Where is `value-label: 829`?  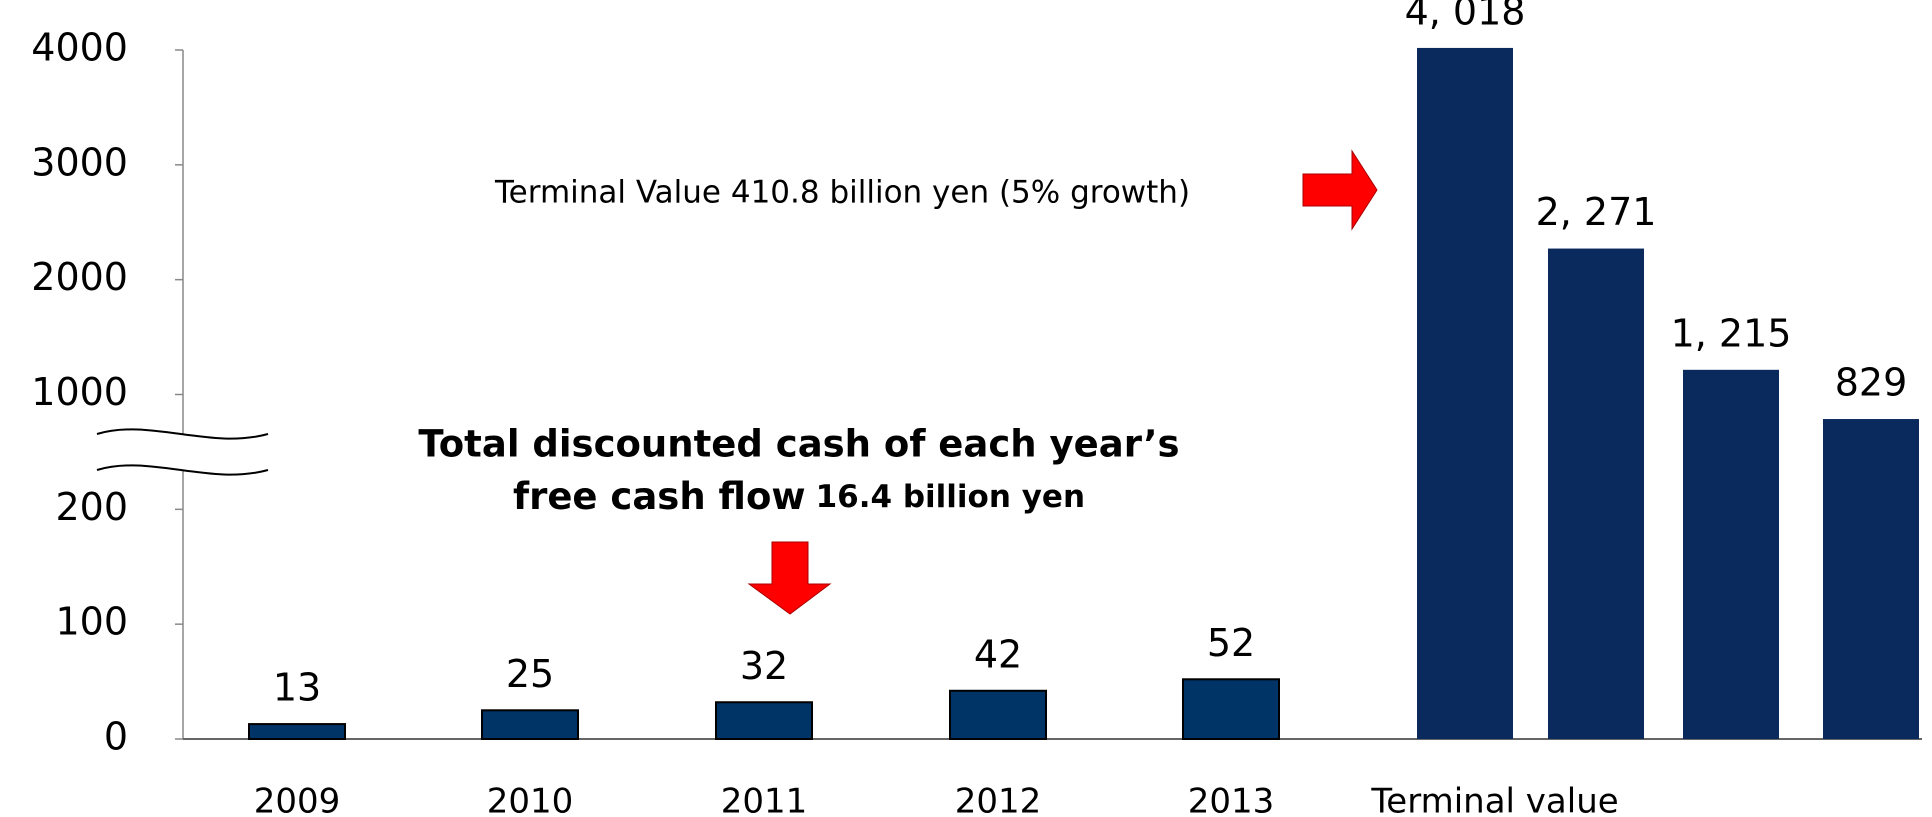
value-label: 829 is located at coordinates (1871, 383).